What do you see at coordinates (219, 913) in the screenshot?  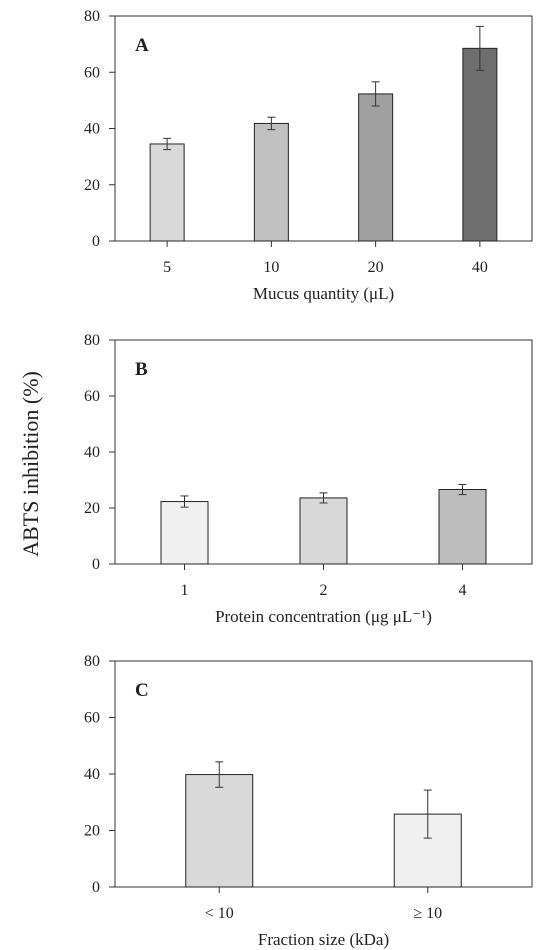 I see `panel-c-xtick-label: < 10` at bounding box center [219, 913].